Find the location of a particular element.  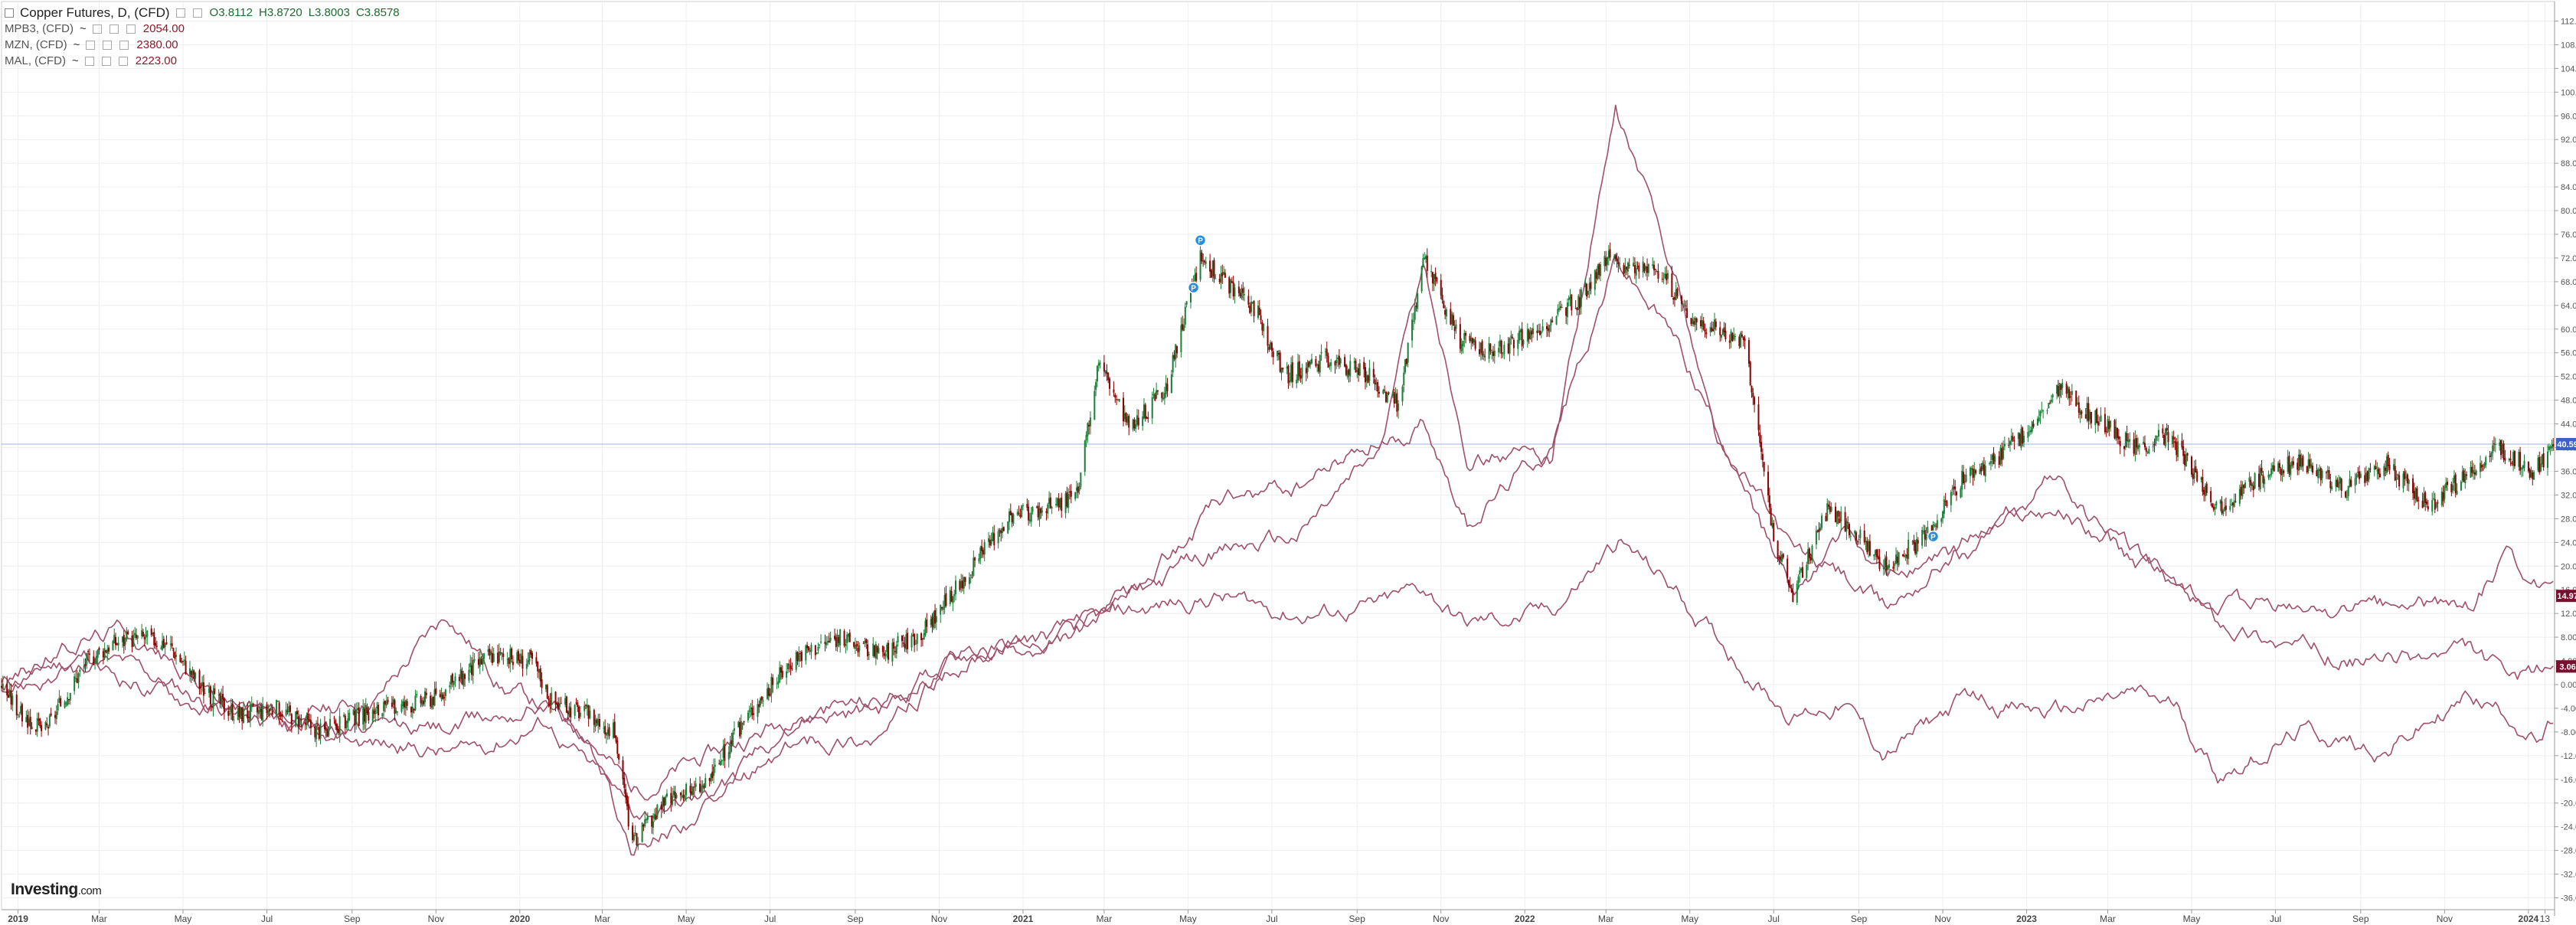

last-value-mzn: 14.97% is located at coordinates (2566, 596).